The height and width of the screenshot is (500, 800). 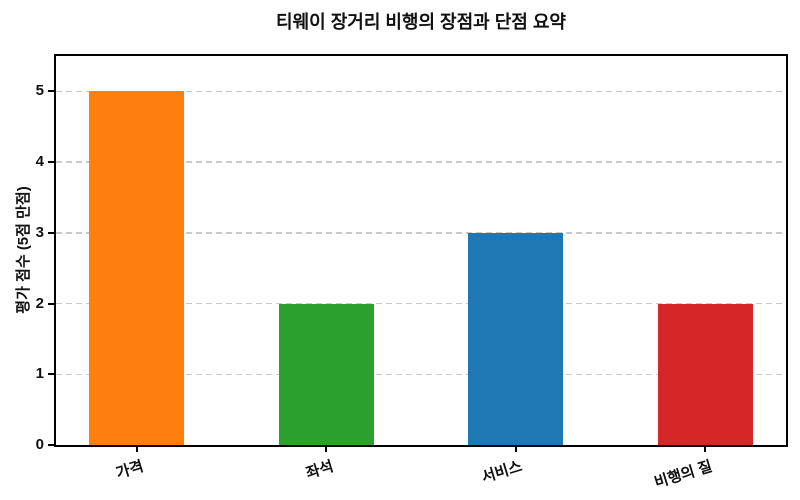 I want to click on chart-title: 티웨이 장거리 비행의 장점과 단점 요약, so click(x=421, y=22).